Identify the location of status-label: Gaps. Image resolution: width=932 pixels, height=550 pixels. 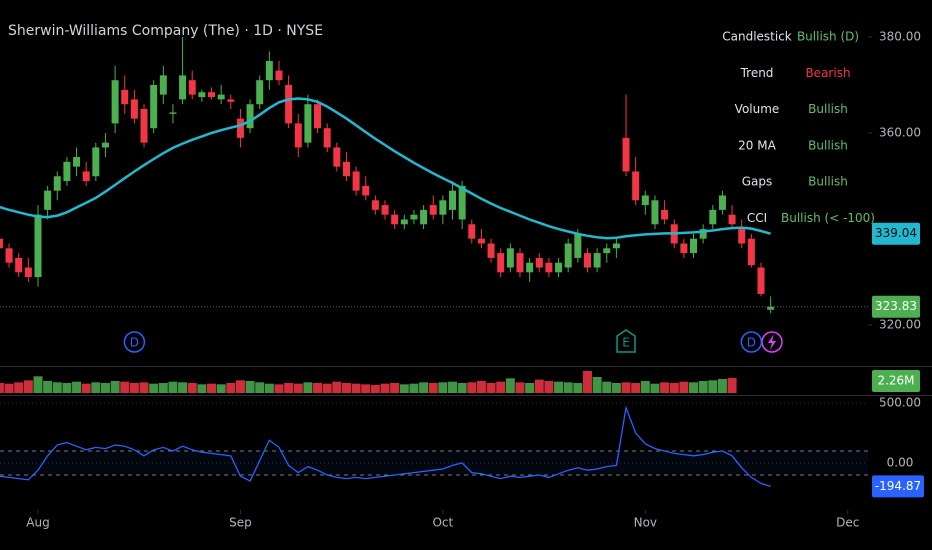
(757, 182).